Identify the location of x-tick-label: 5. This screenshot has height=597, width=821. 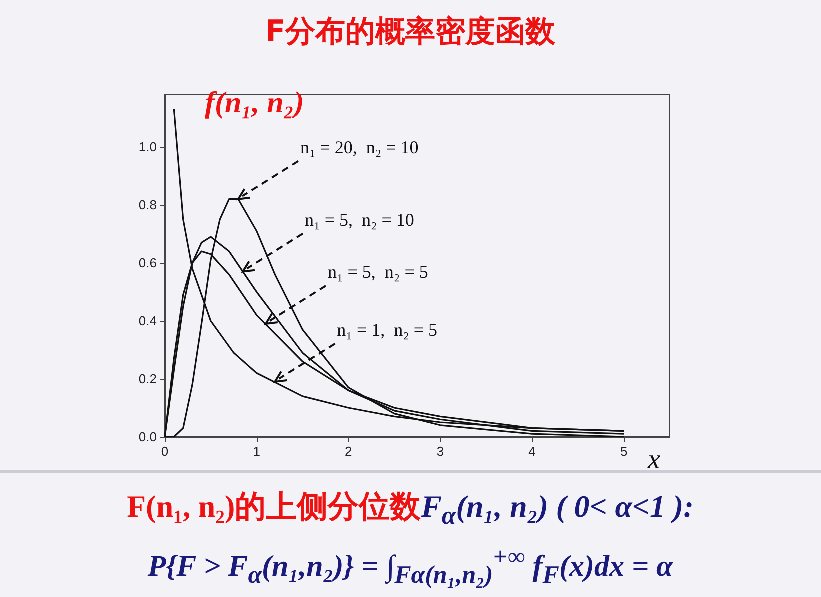
(624, 451).